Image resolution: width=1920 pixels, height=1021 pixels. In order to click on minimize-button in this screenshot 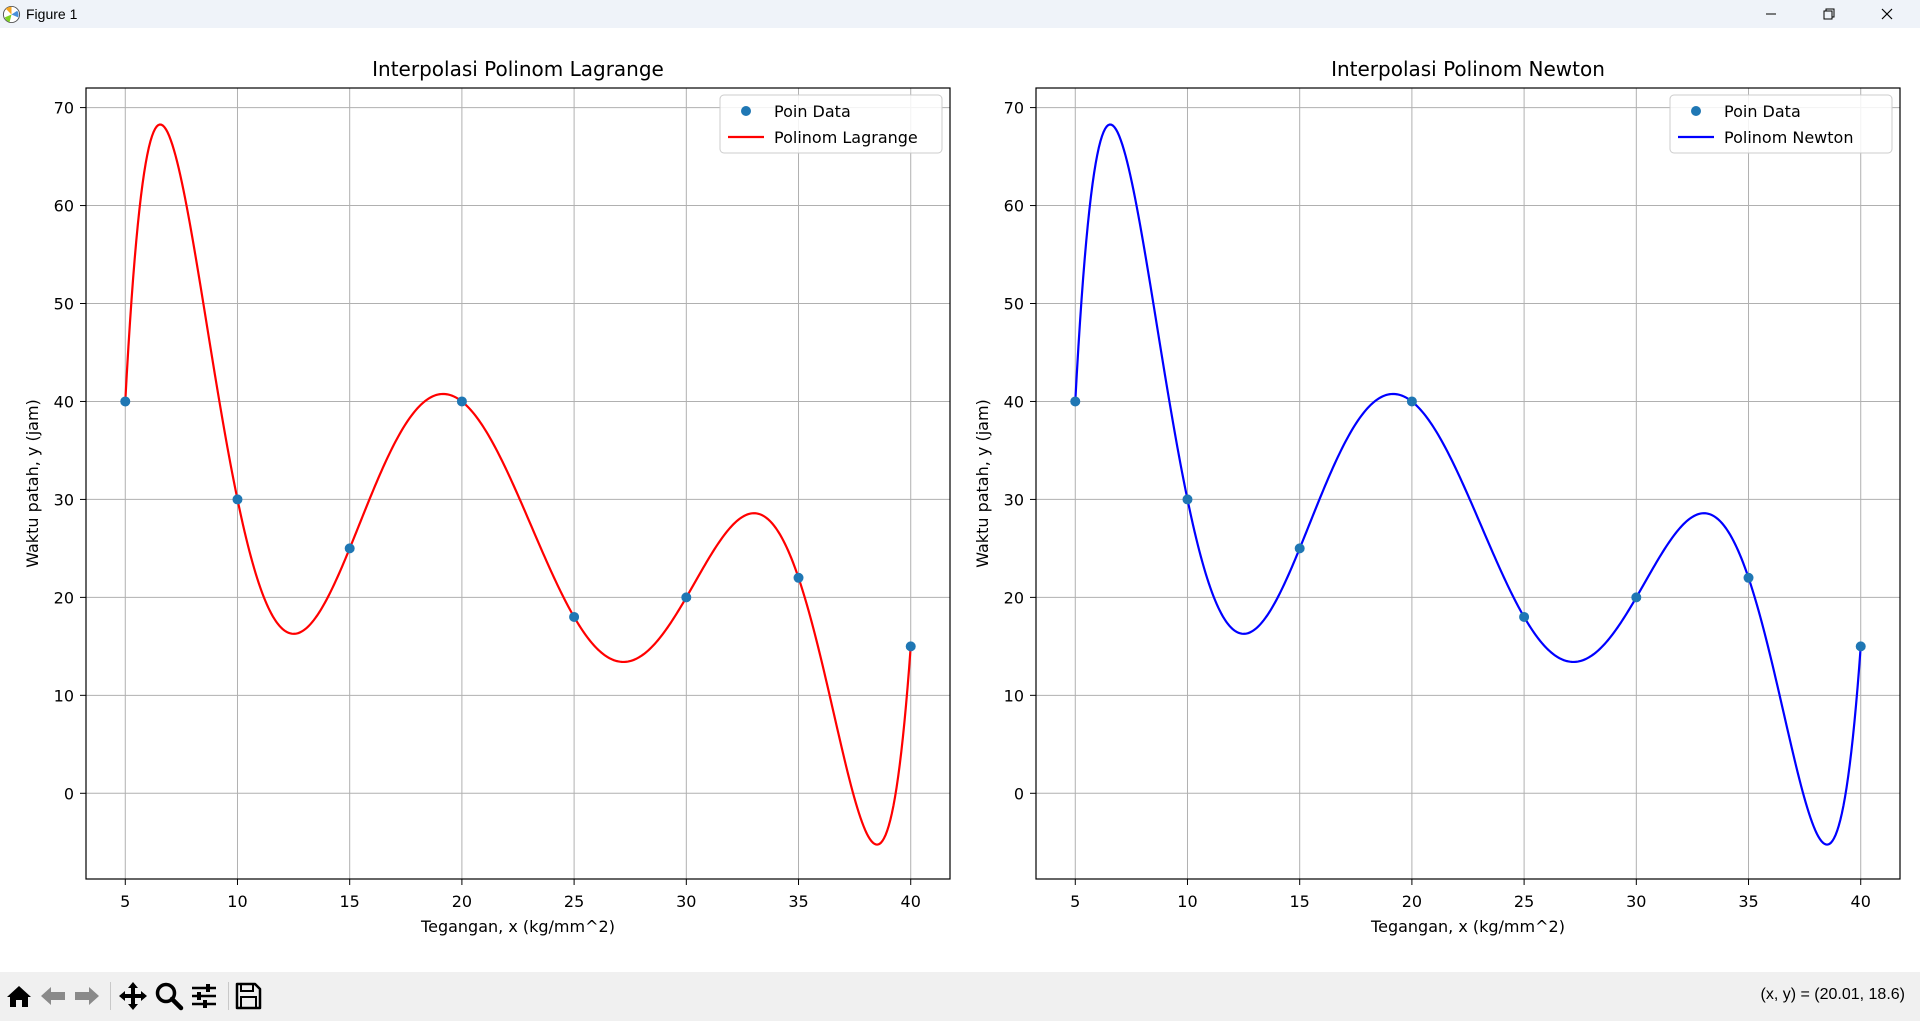, I will do `click(1771, 14)`.